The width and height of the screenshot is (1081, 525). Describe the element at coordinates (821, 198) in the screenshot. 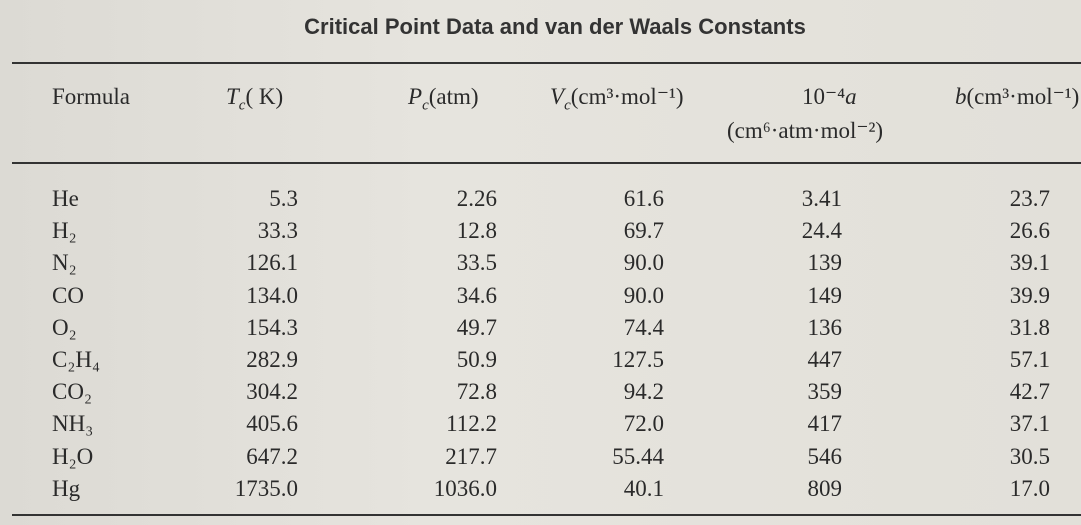

I see `value-cell: 3.41` at that location.